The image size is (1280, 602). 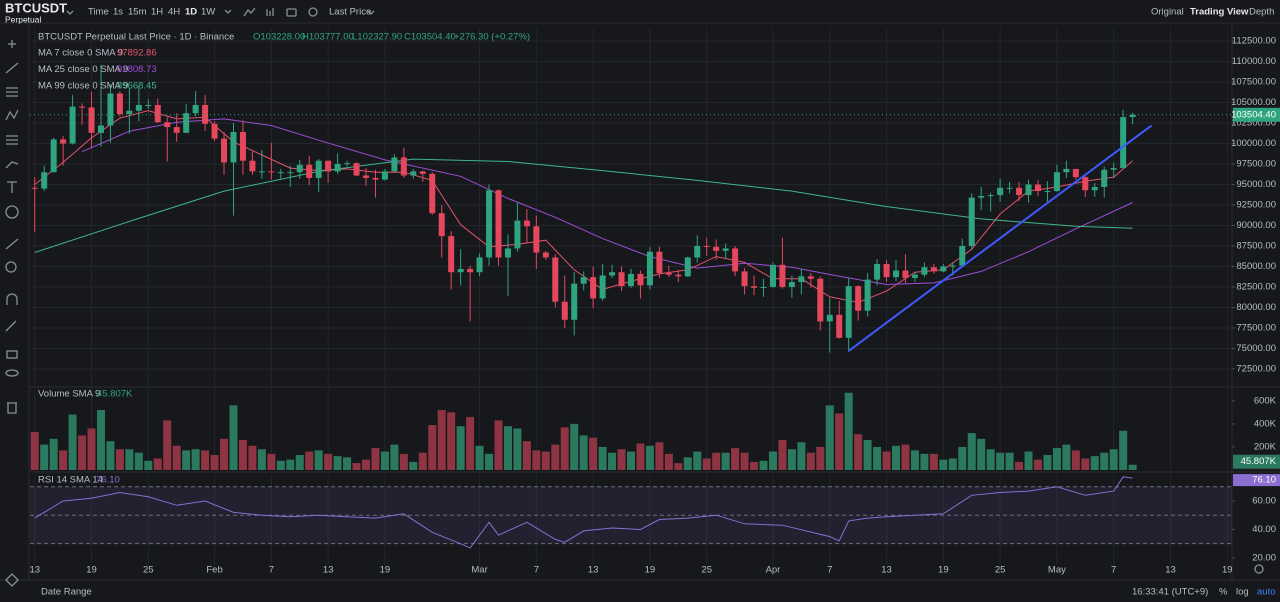 What do you see at coordinates (1242, 592) in the screenshot?
I see `scale-option: log` at bounding box center [1242, 592].